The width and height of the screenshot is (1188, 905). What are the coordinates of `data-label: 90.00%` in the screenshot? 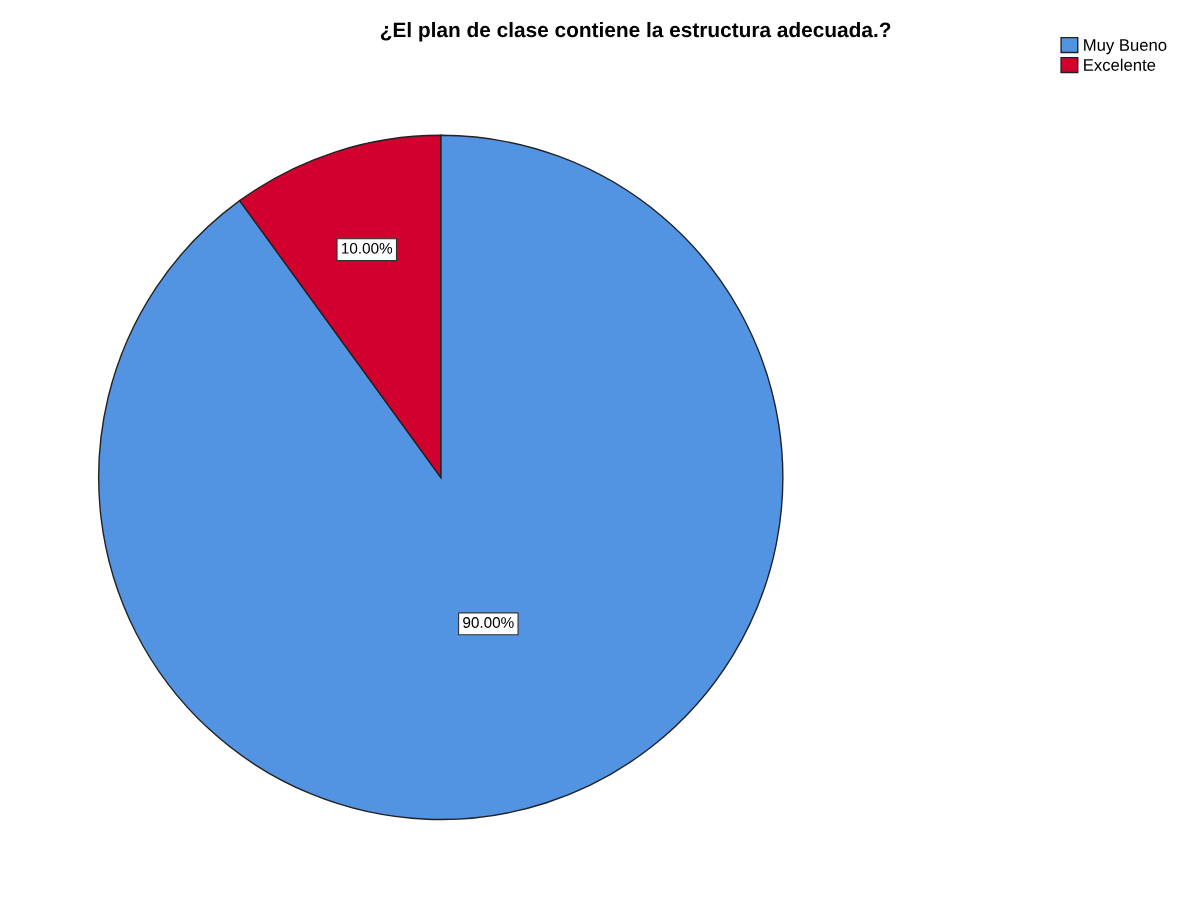 It's located at (488, 622).